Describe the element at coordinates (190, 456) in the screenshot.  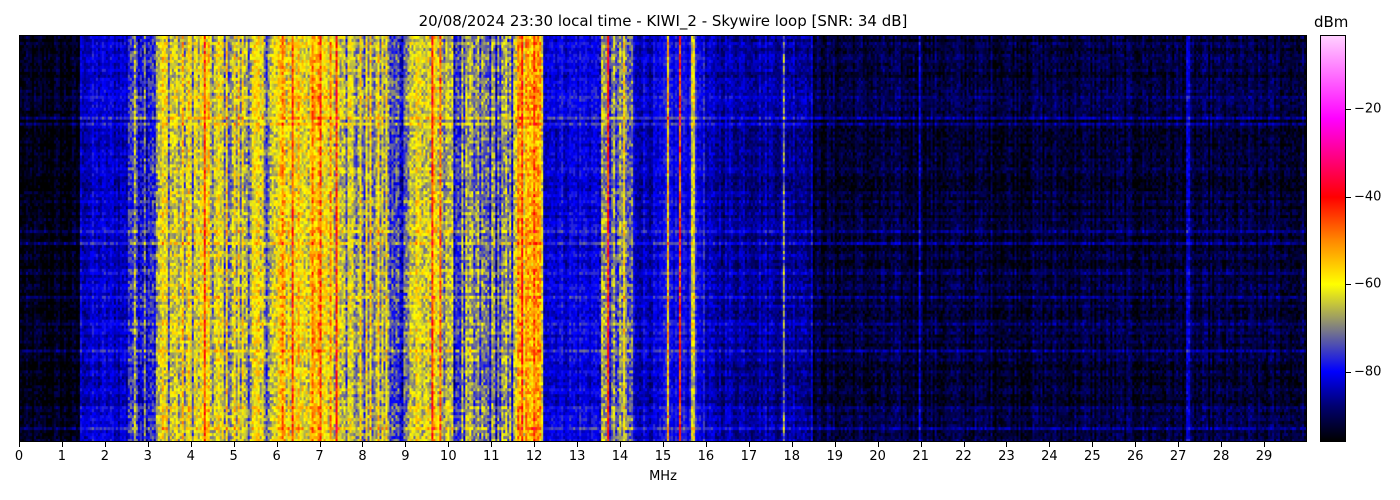
I see `x-tick-label: 4` at that location.